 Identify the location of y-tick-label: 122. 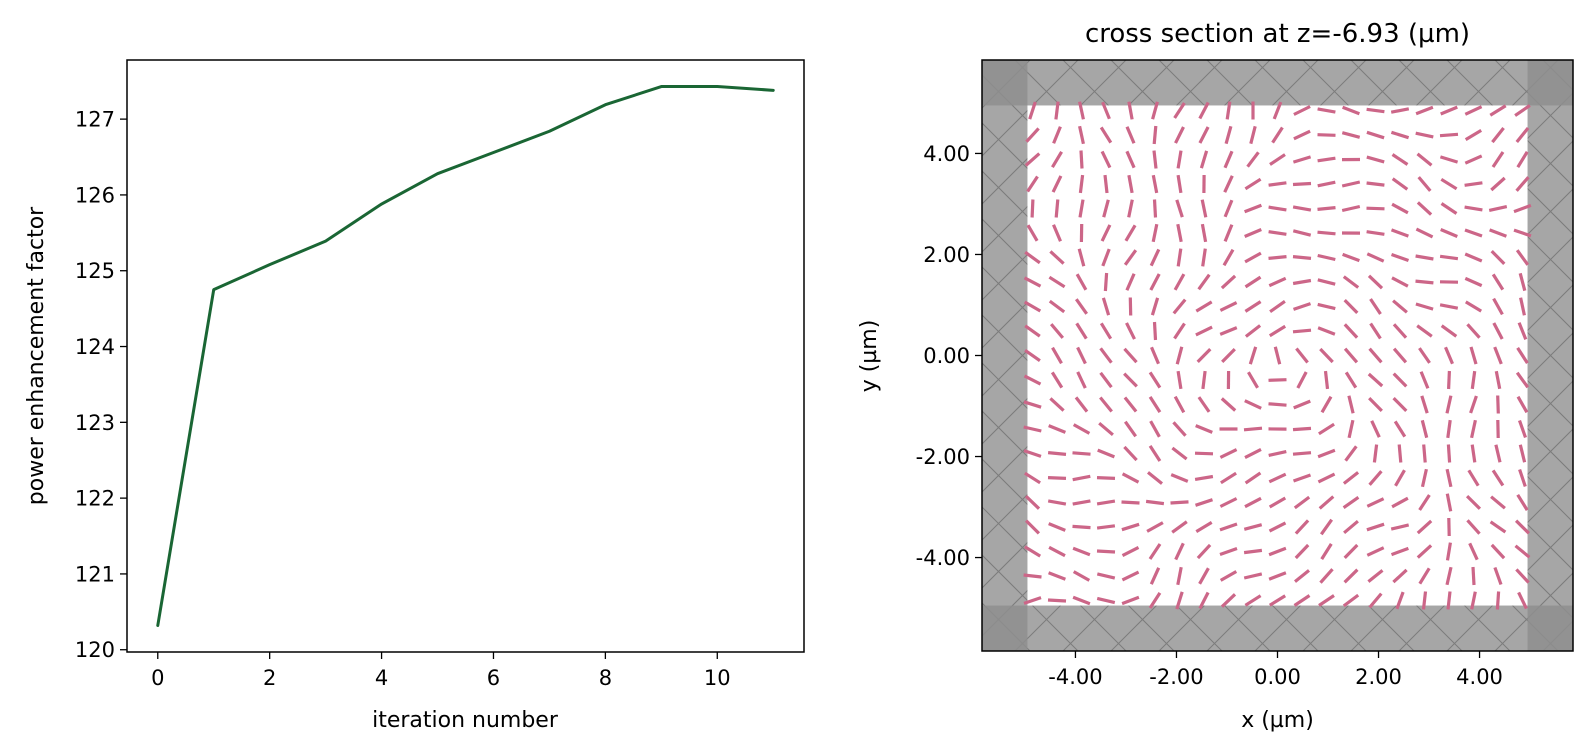
(95, 499).